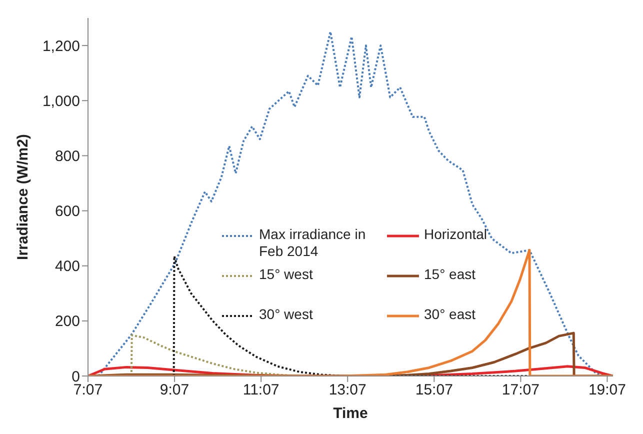 The image size is (643, 434). What do you see at coordinates (261, 390) in the screenshot?
I see `x-tick-label: 11:07` at bounding box center [261, 390].